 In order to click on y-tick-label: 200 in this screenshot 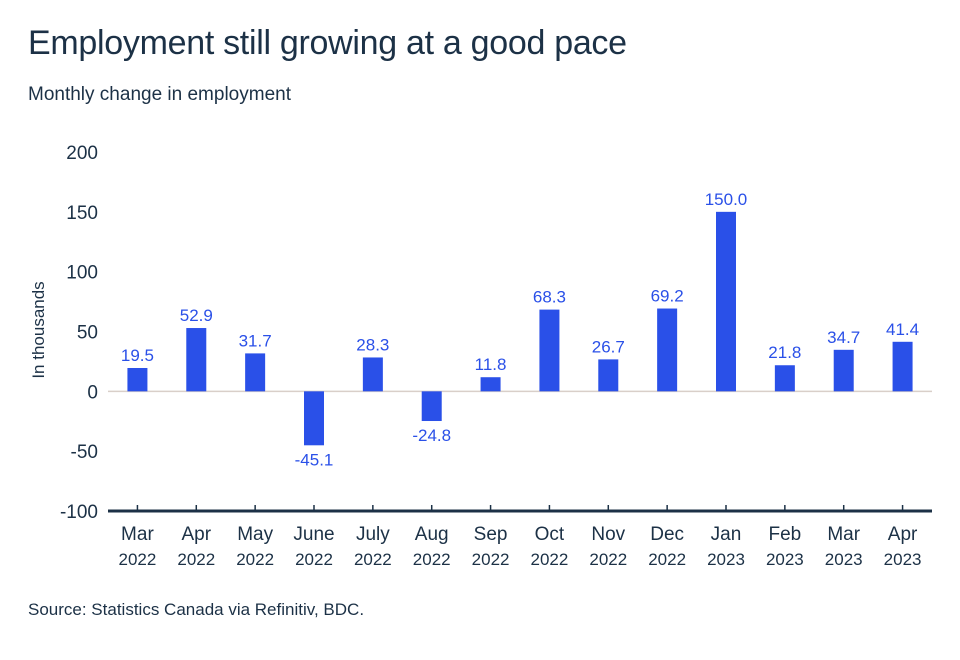, I will do `click(82, 153)`.